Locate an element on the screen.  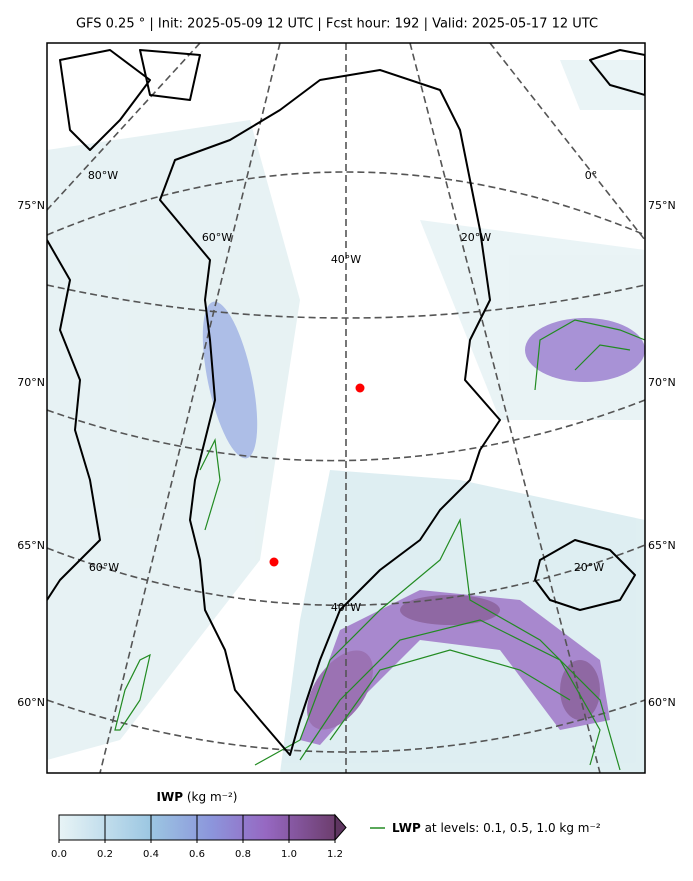
colorbar-tick-label: 0.2 is located at coordinates (105, 854).